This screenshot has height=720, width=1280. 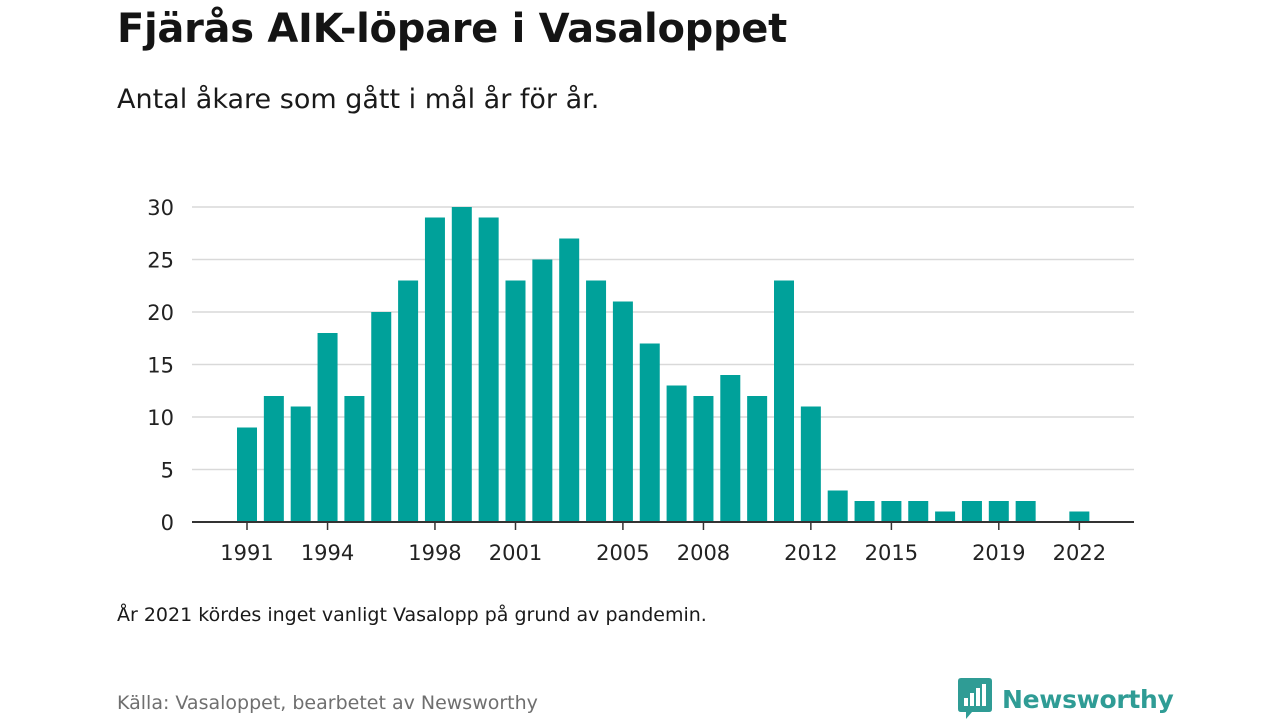 What do you see at coordinates (649, 432) in the screenshot?
I see `bar-2006` at bounding box center [649, 432].